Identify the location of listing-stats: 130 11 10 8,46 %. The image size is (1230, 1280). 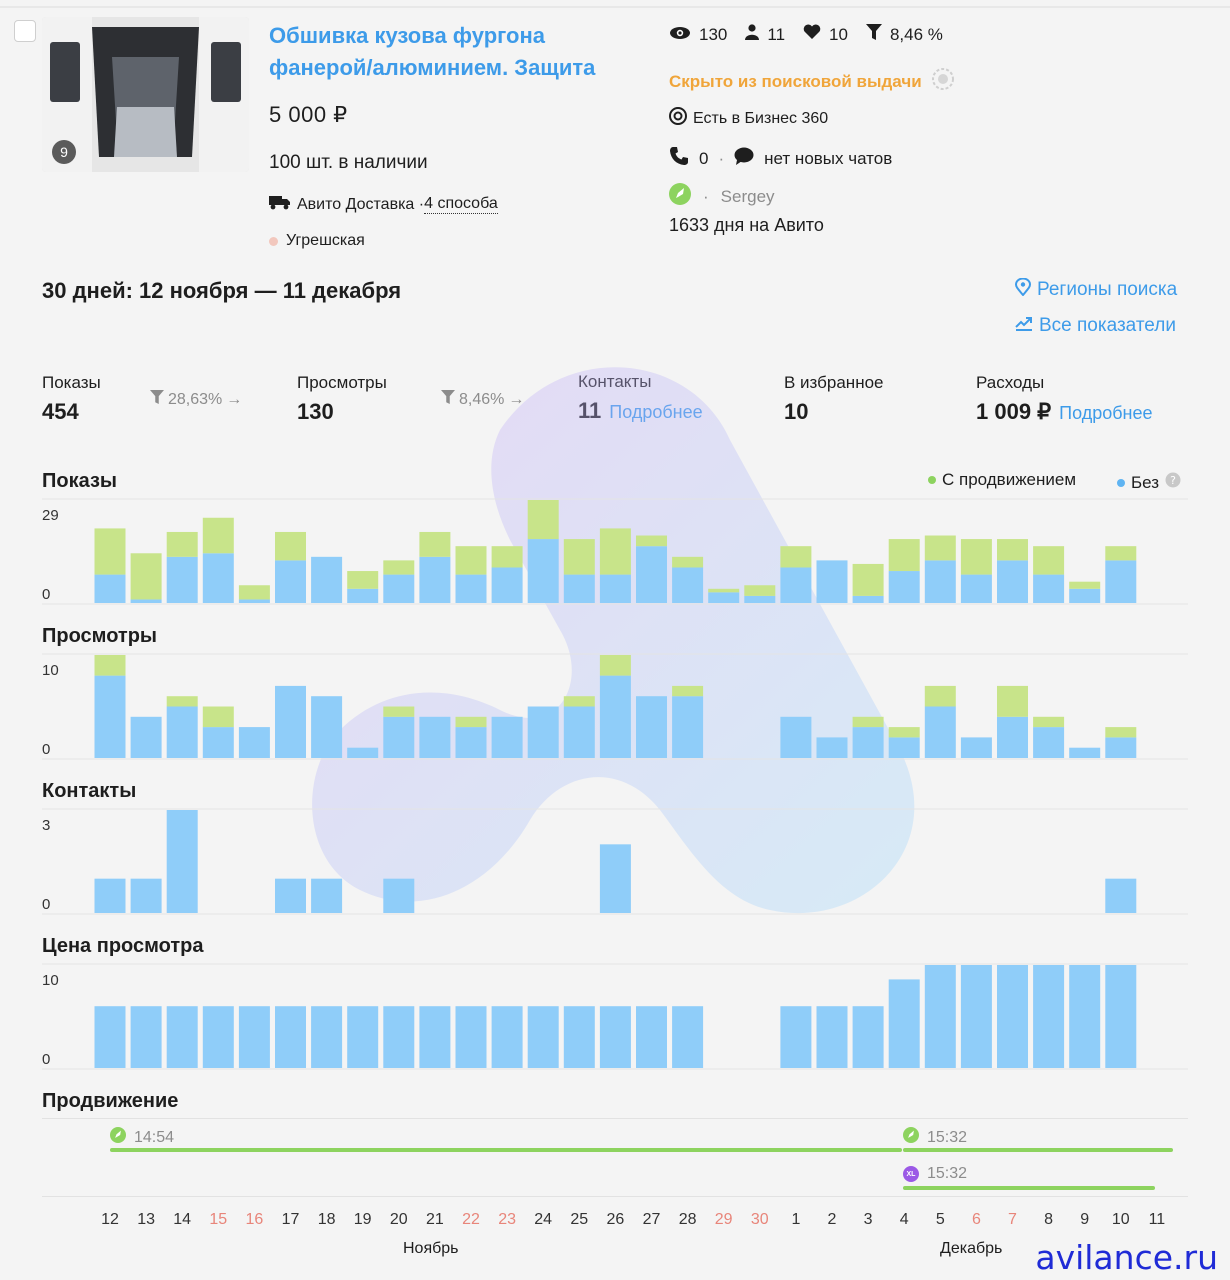
(806, 34).